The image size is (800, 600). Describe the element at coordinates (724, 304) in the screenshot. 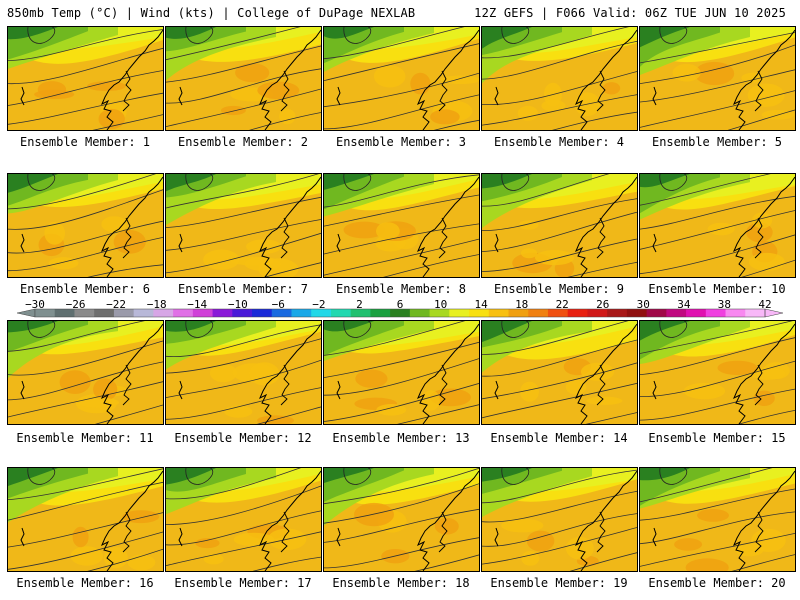

I see `color-bar-tick-label: 38` at that location.